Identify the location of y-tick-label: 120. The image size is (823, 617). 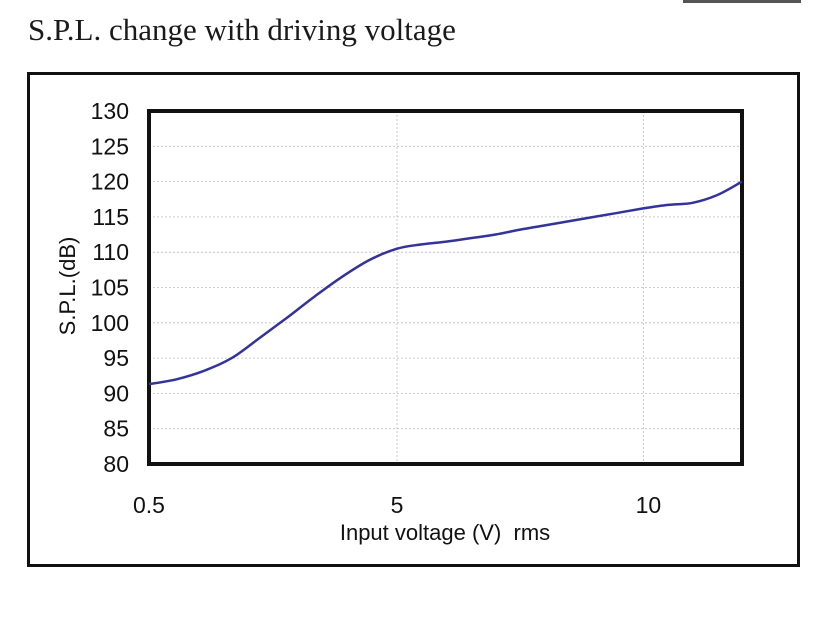
(110, 182).